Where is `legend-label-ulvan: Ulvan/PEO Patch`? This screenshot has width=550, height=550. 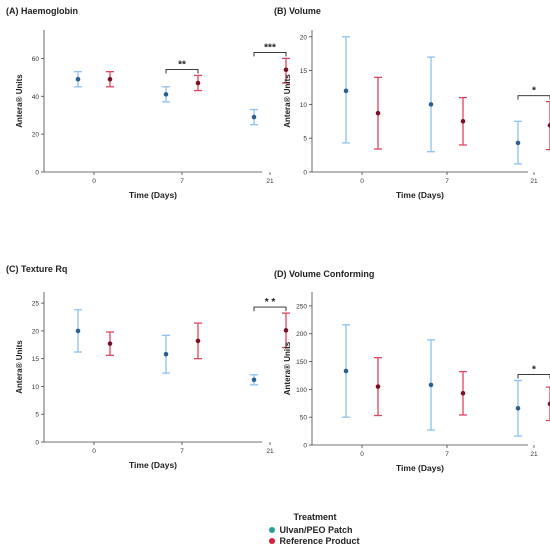
legend-label-ulvan: Ulvan/PEO Patch is located at coordinates (316, 529).